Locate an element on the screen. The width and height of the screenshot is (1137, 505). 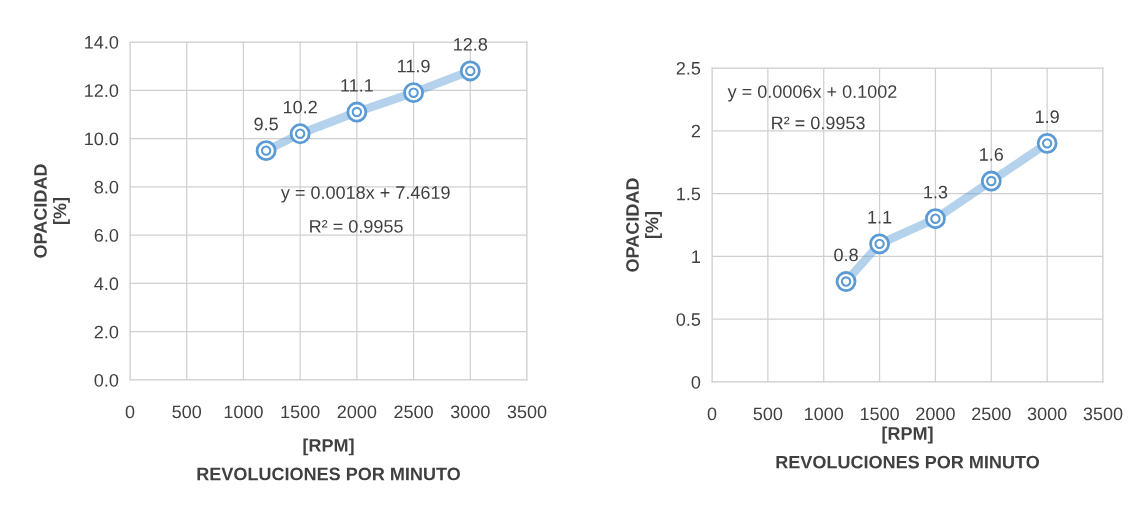
y-tick-label: 12.0 is located at coordinates (102, 91).